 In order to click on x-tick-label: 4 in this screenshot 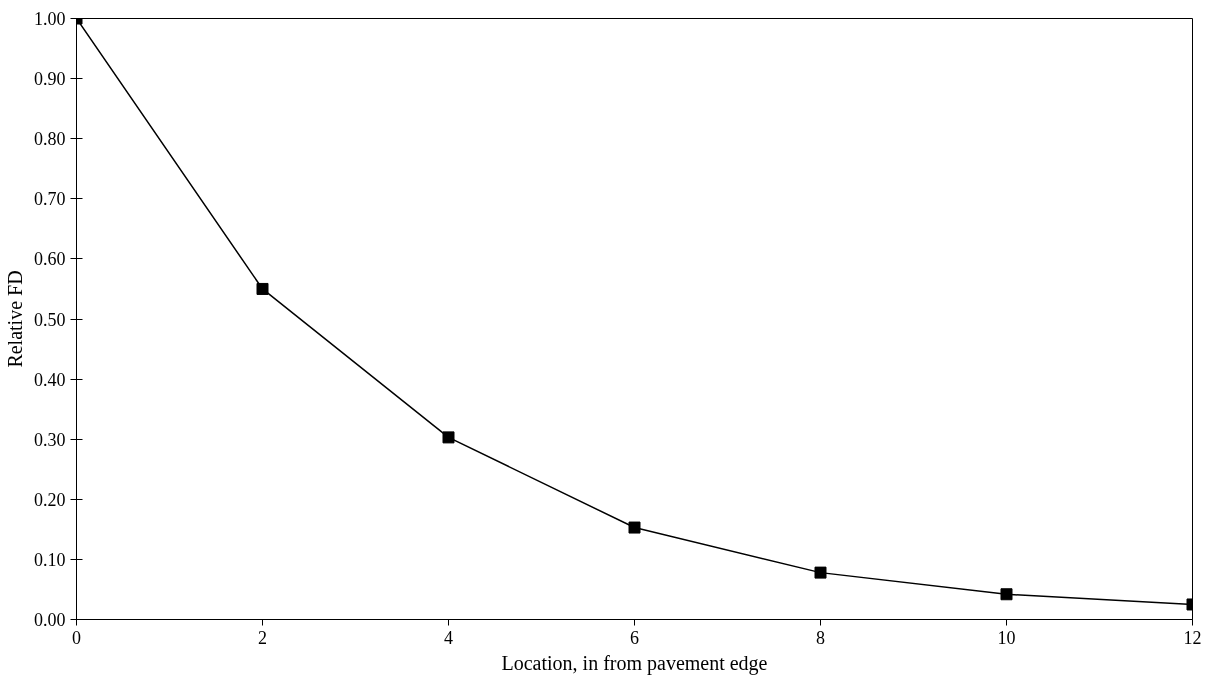, I will do `click(448, 637)`.